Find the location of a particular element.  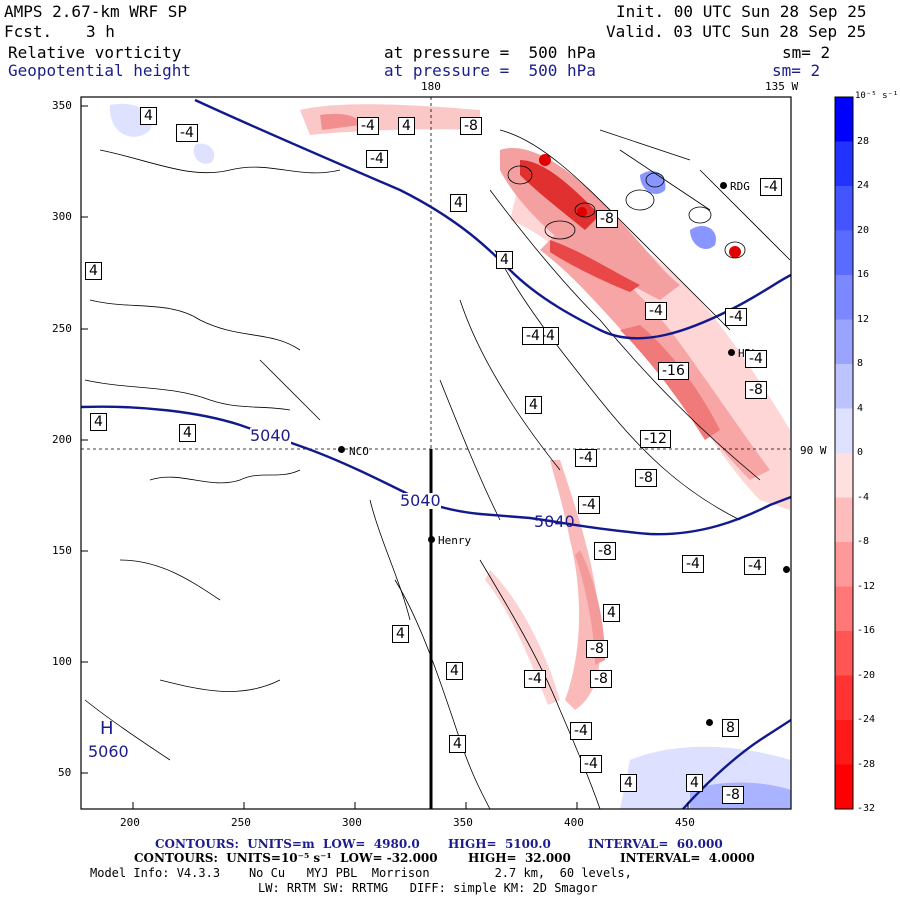

colorbar-tick-label: 20 is located at coordinates (863, 230).